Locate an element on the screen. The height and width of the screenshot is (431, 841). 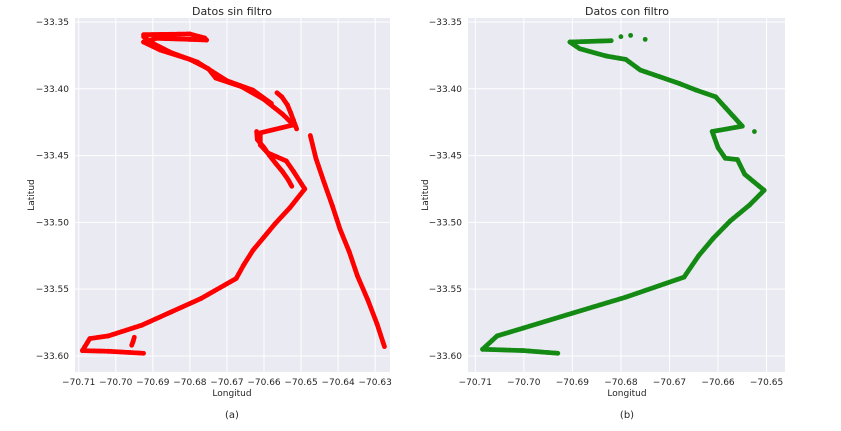
x-axis-label-unfiltered: Longitud is located at coordinates (231, 394).